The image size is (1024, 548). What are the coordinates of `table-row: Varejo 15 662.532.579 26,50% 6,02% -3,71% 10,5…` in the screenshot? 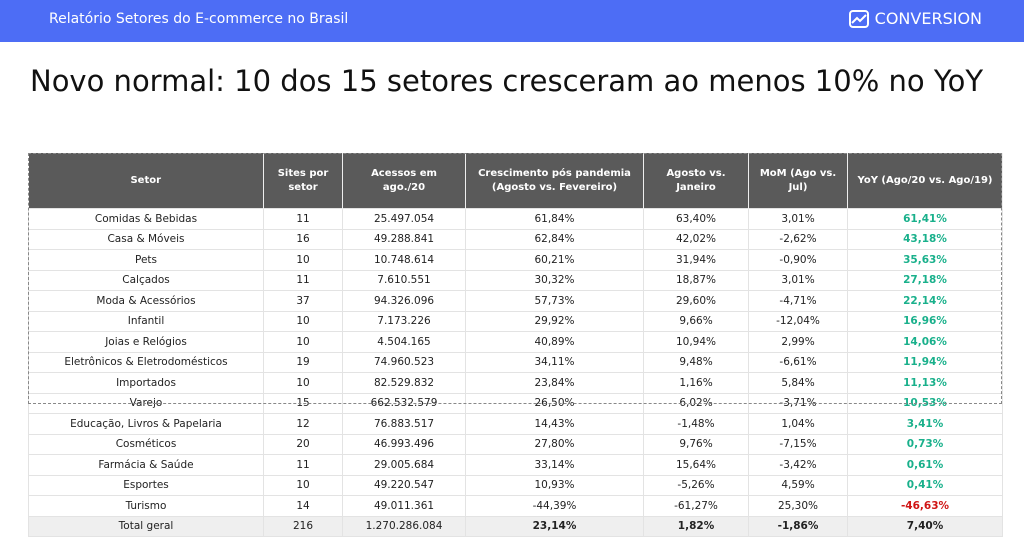 It's located at (515, 403).